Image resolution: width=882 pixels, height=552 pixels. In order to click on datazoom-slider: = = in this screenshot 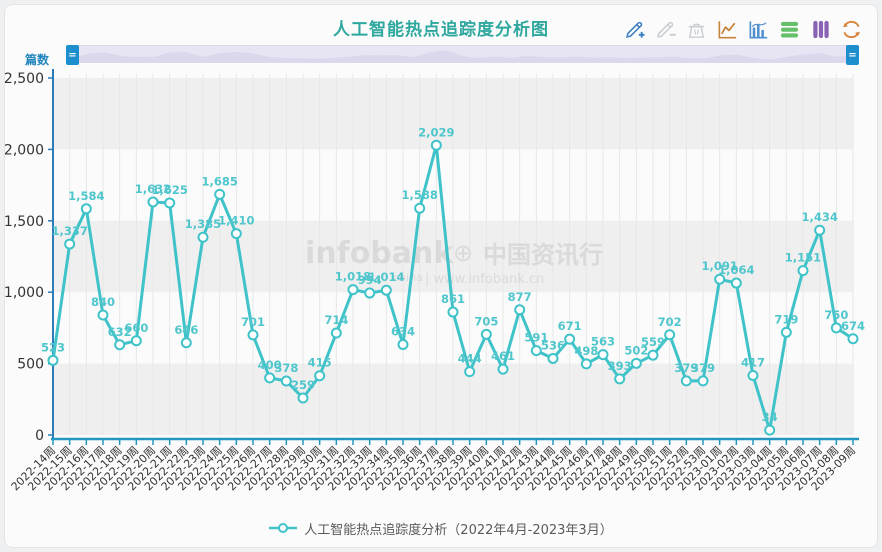, I will do `click(462, 55)`.